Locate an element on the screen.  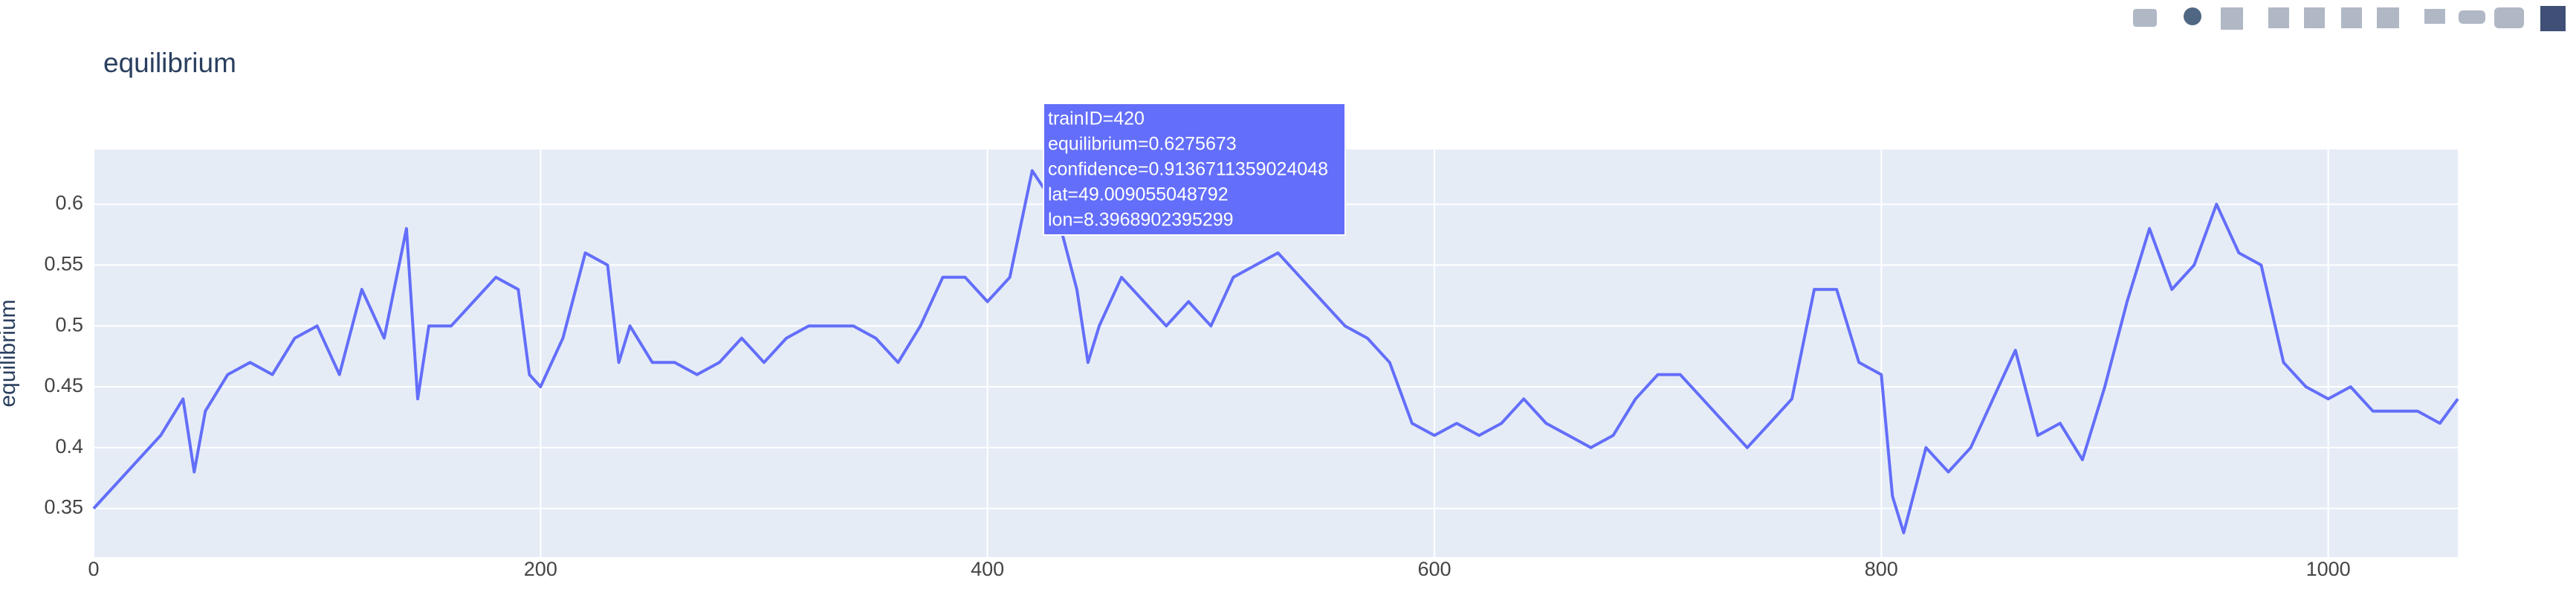
modebar is located at coordinates (2349, 18).